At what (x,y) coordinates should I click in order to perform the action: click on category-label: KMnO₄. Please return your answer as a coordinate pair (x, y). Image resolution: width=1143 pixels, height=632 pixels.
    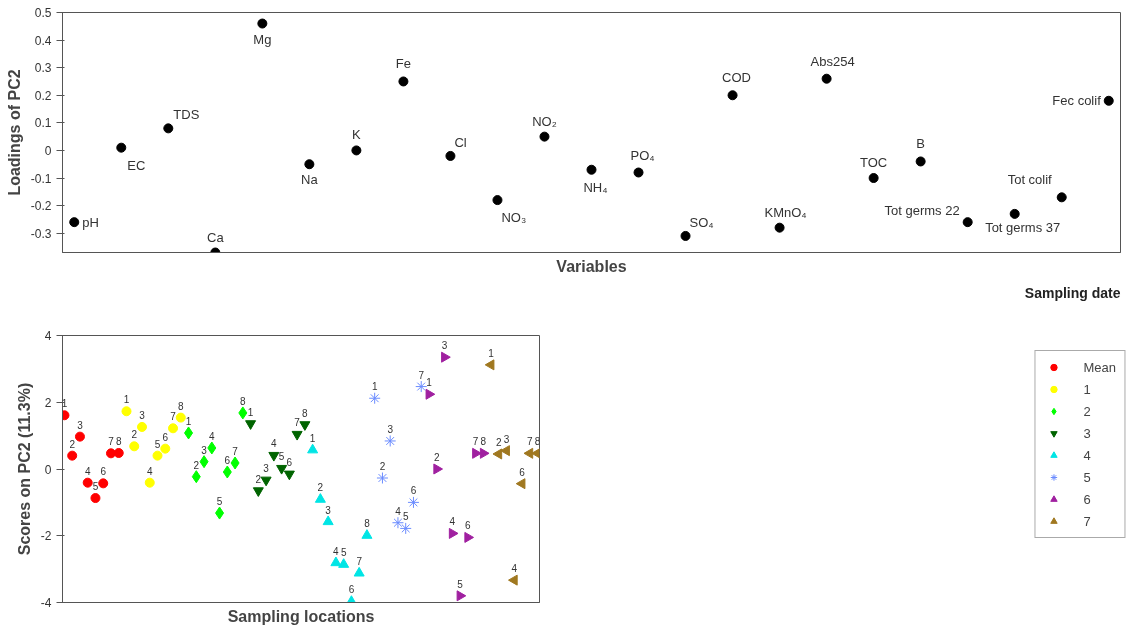
    Looking at the image, I should click on (785, 212).